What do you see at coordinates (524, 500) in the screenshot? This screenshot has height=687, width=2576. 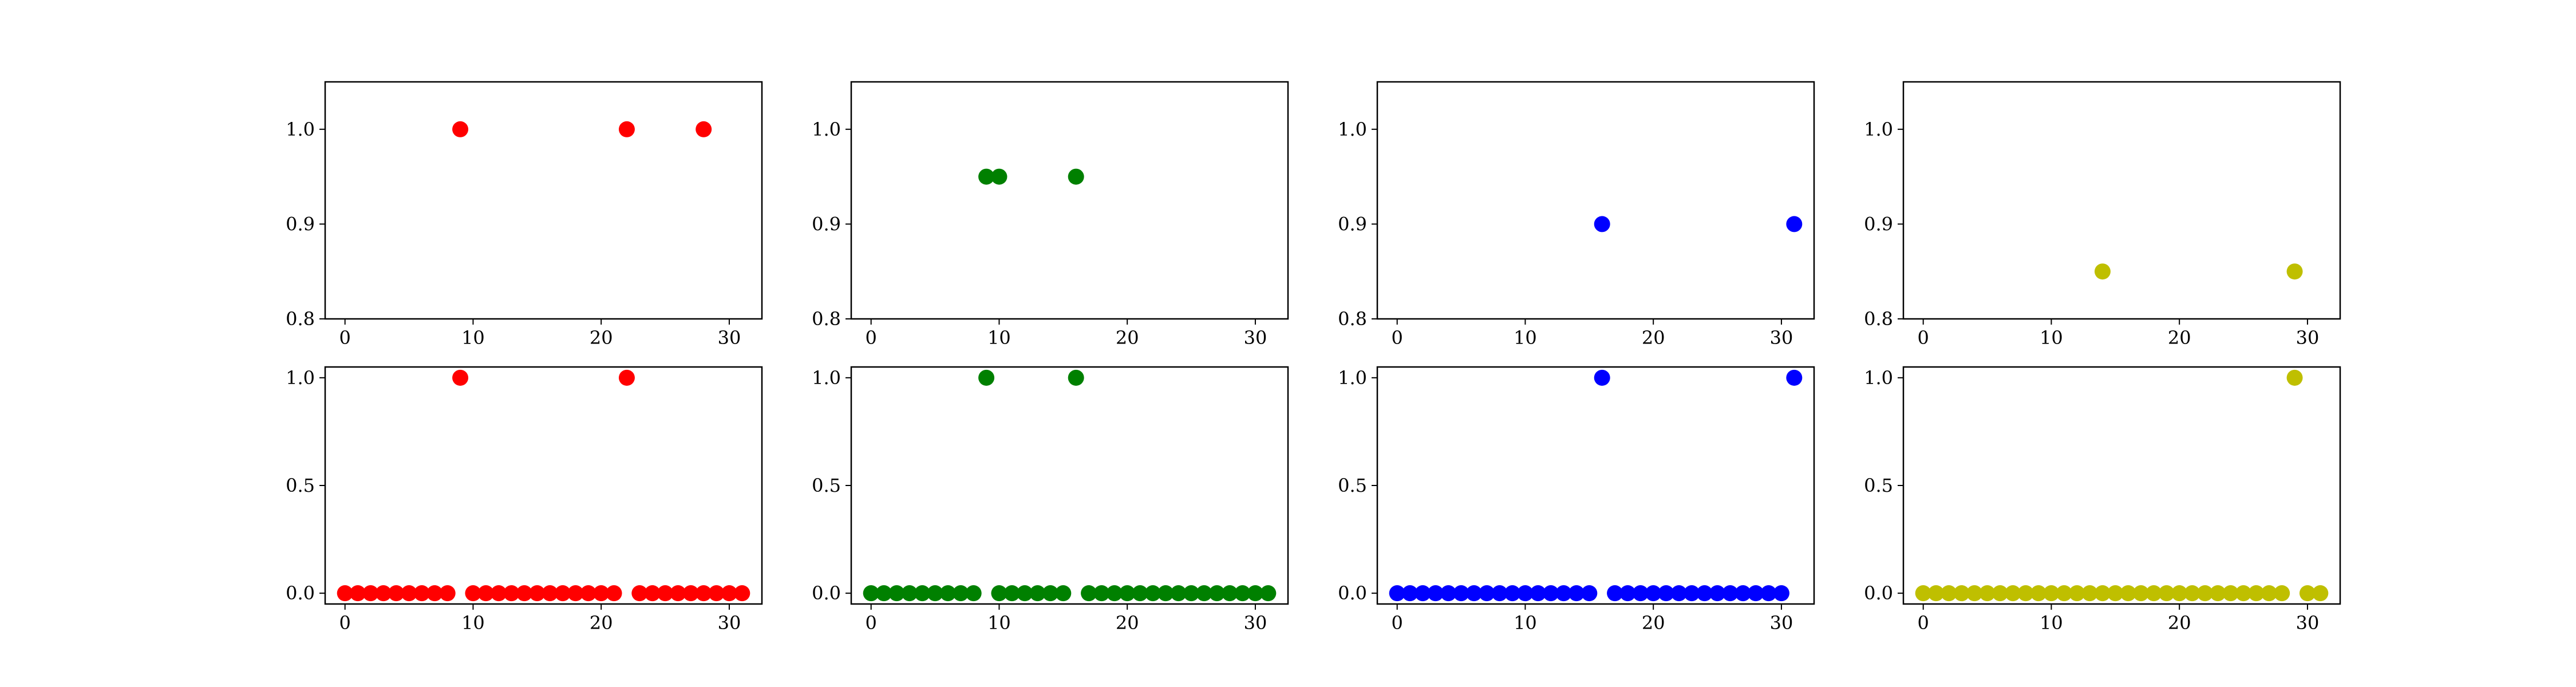 I see `subplot-r1-c0: 0 10 20 30 0.0 0.5 1.0` at bounding box center [524, 500].